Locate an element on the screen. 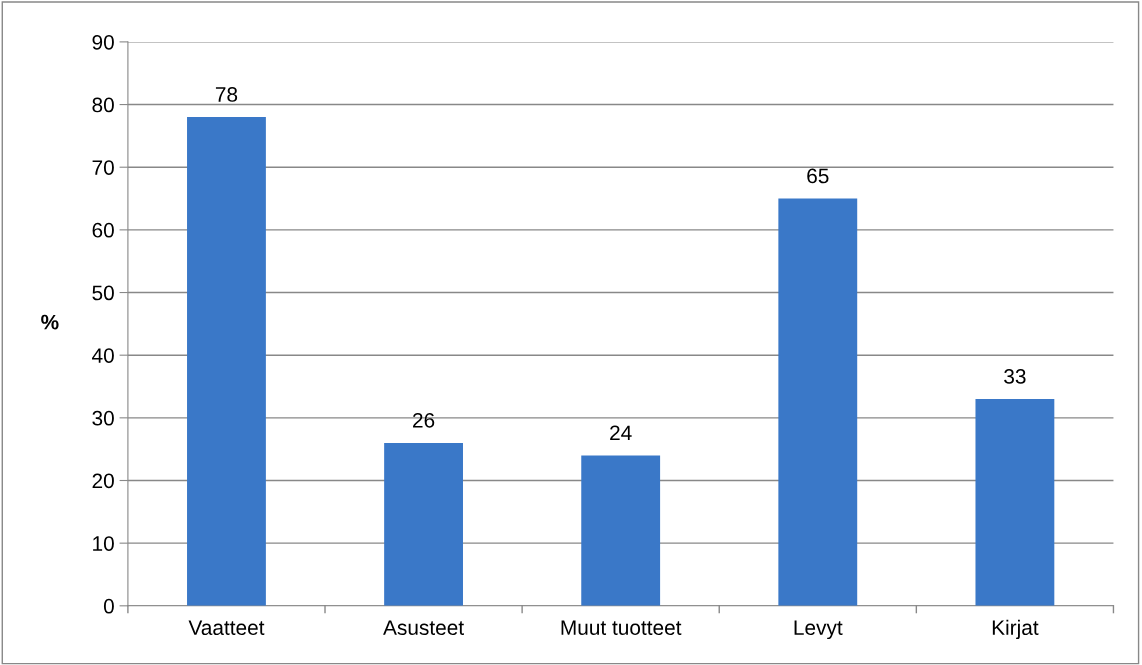 This screenshot has height=665, width=1142. y-tick-label: 0 is located at coordinates (108, 606).